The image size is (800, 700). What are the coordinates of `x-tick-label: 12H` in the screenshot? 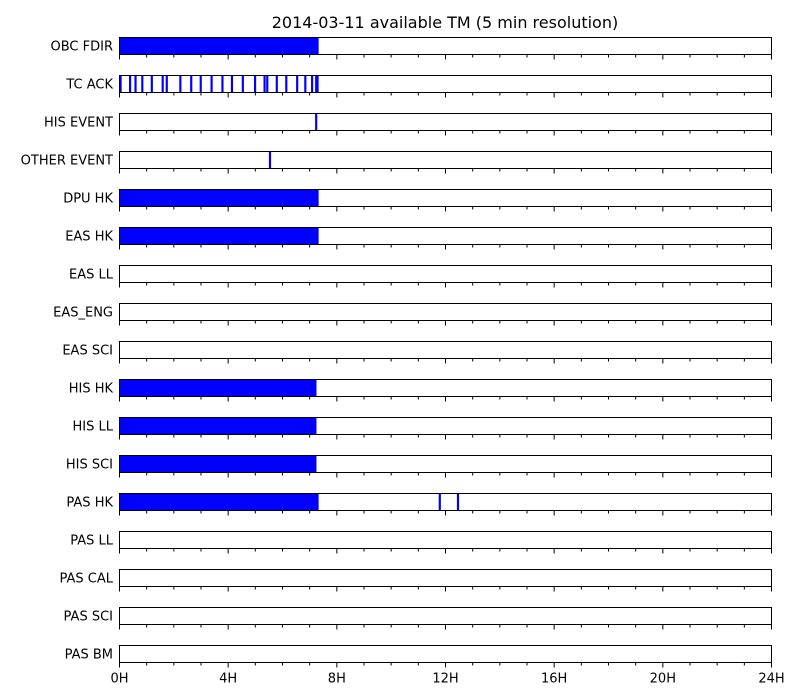 It's located at (445, 679).